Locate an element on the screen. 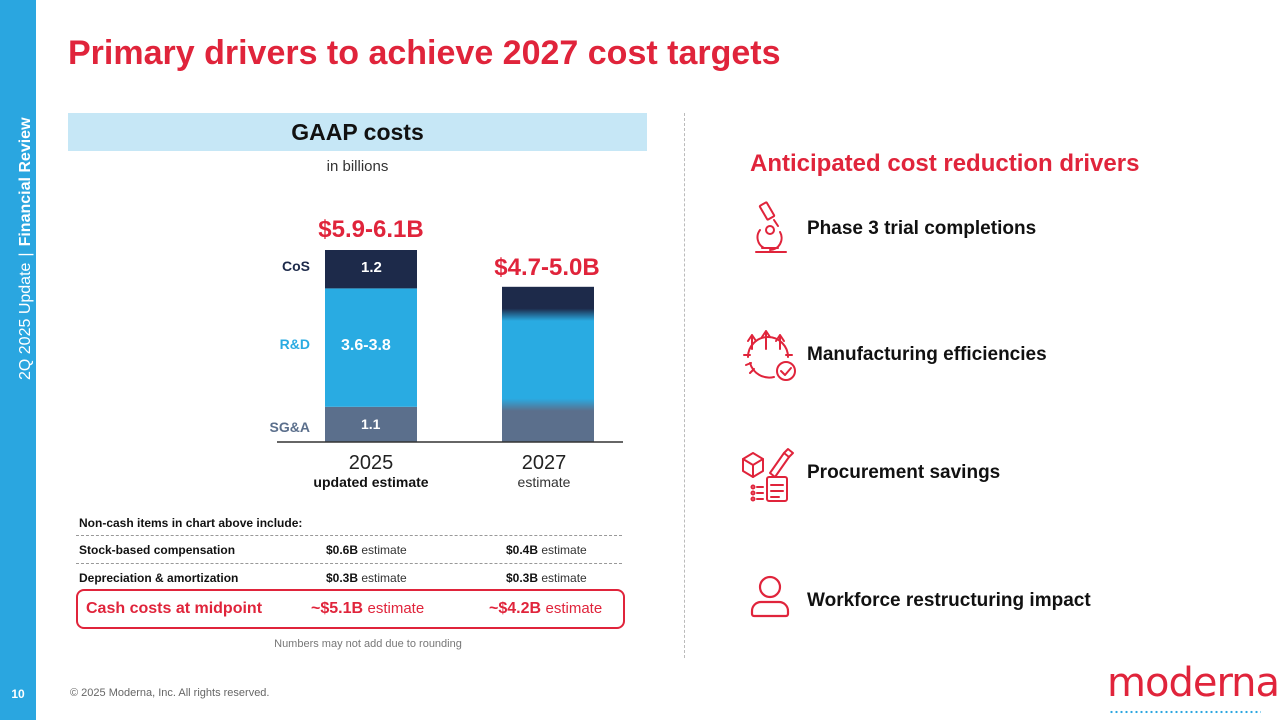 The width and height of the screenshot is (1280, 720). driver-item-manufacturing: Manufacturing efficiencies is located at coordinates (1000, 355).